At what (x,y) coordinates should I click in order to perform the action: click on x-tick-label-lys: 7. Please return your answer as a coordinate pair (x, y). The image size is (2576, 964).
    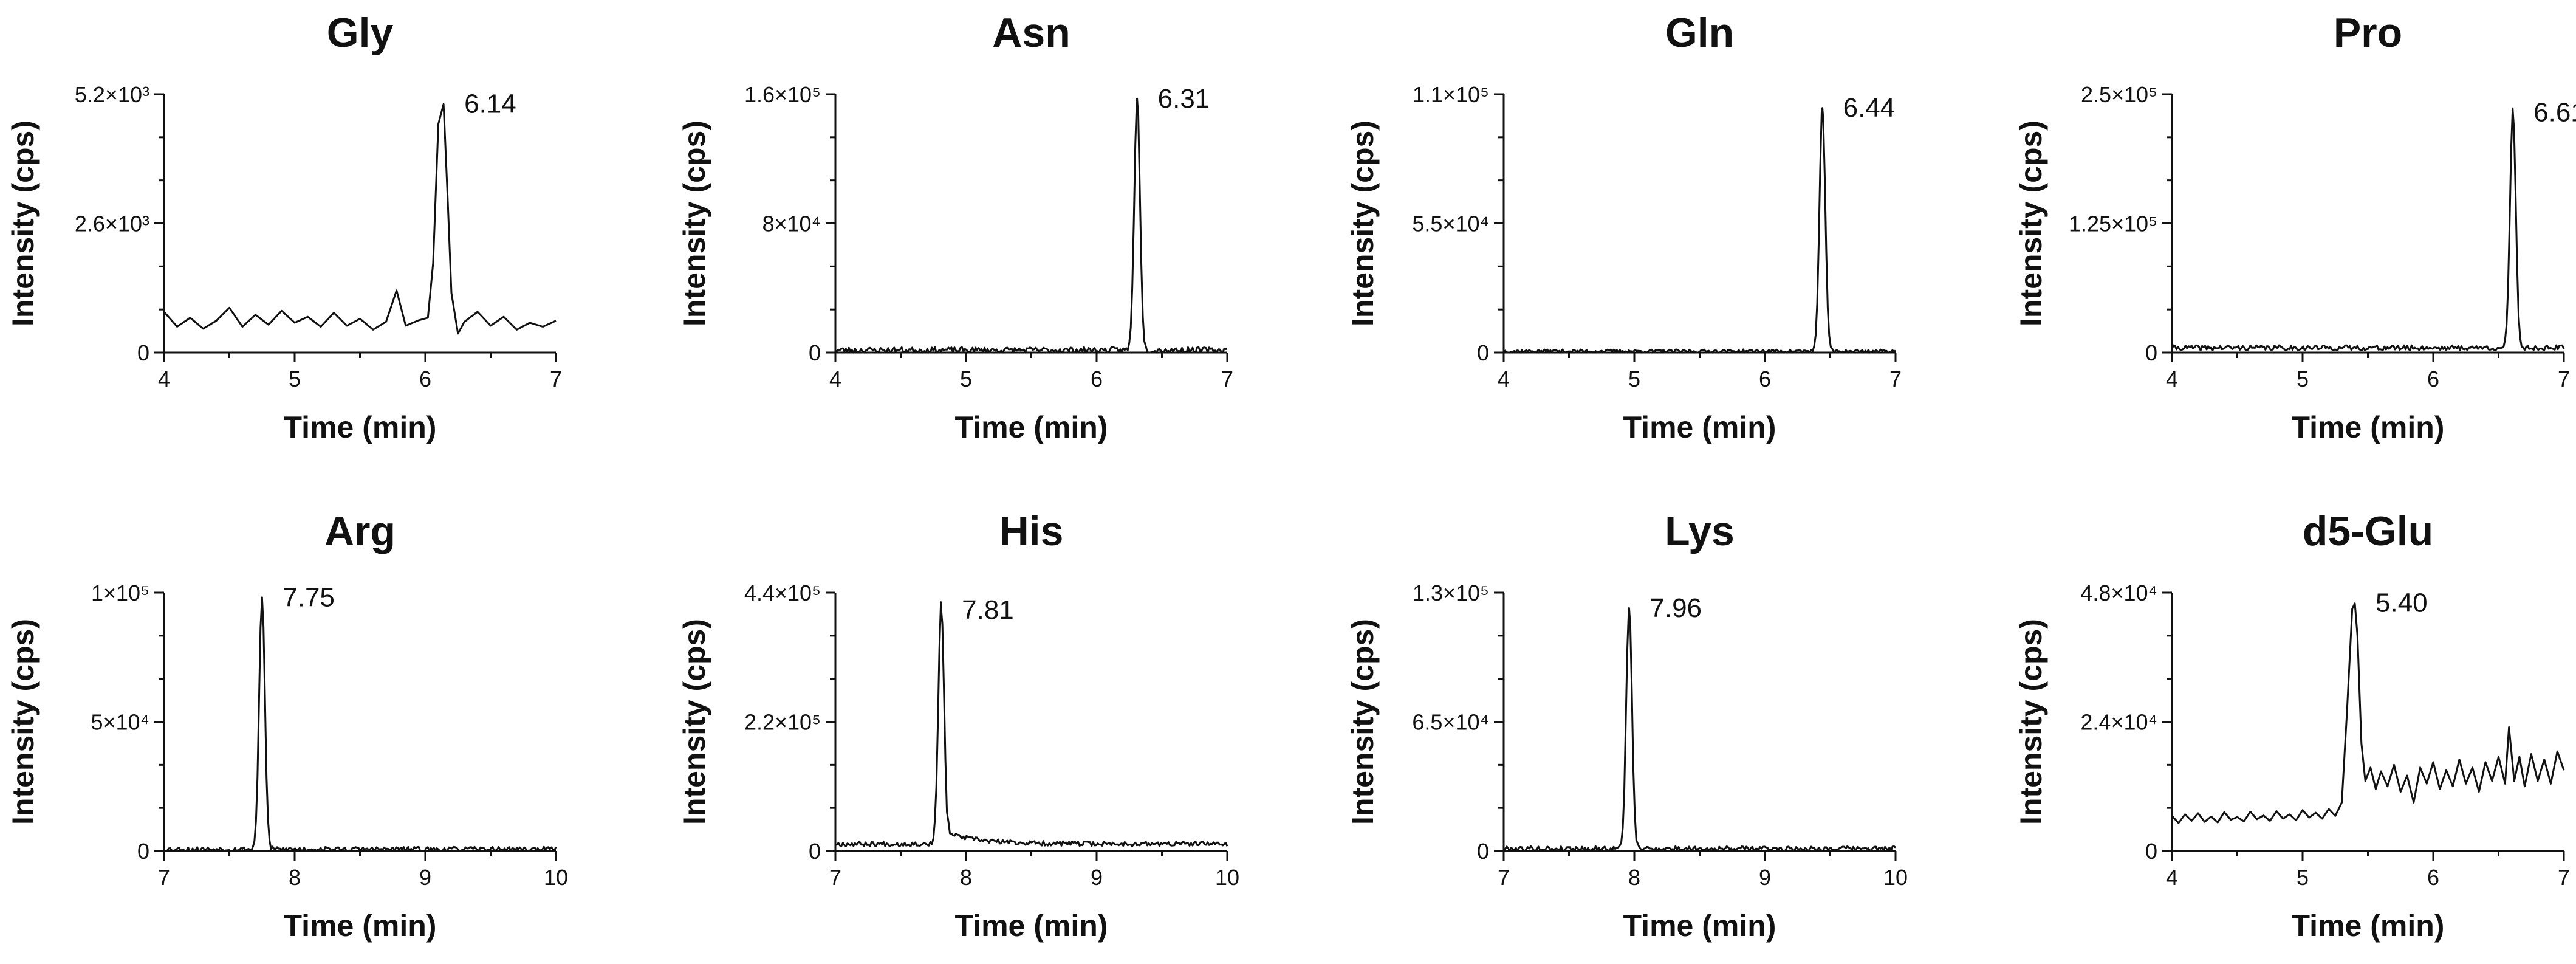
    Looking at the image, I should click on (1504, 878).